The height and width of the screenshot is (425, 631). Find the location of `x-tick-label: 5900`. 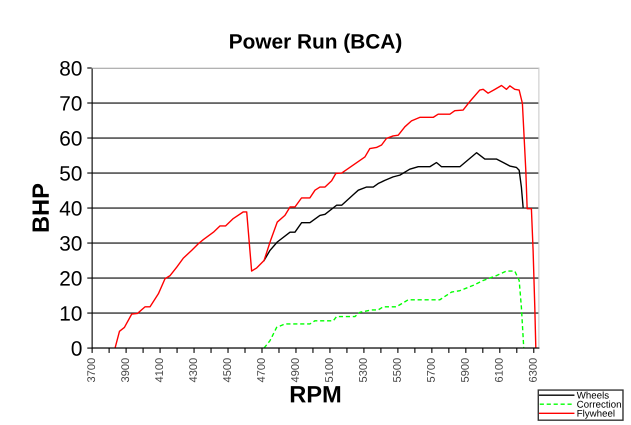

x-tick-label: 5900 is located at coordinates (464, 370).